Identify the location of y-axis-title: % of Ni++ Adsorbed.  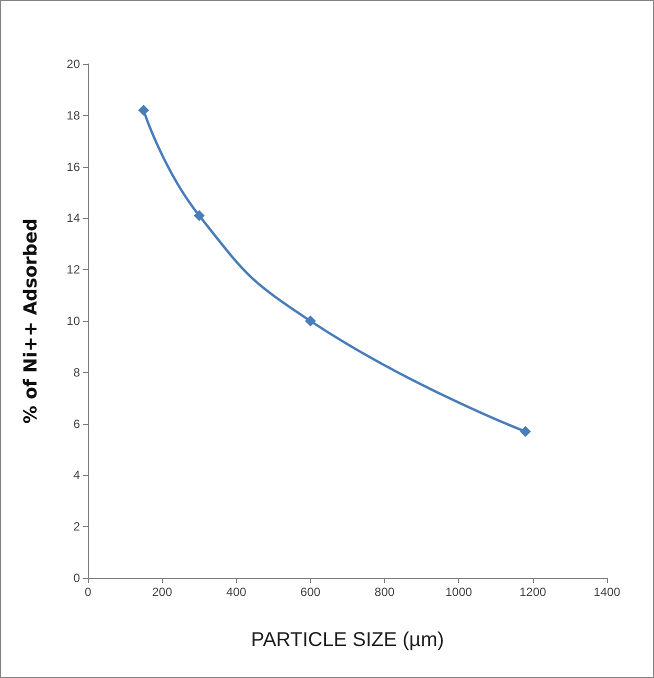
(31, 321).